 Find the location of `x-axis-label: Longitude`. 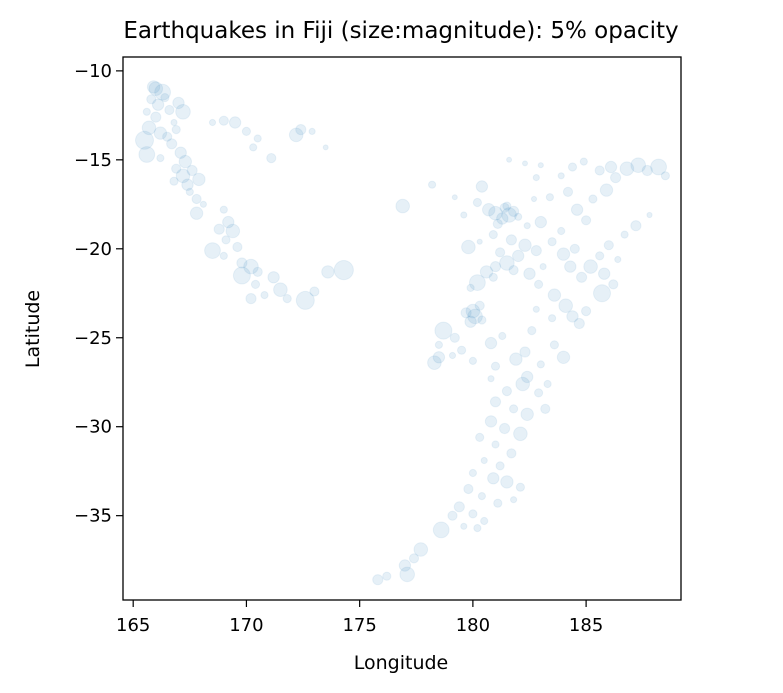

x-axis-label: Longitude is located at coordinates (401, 663).